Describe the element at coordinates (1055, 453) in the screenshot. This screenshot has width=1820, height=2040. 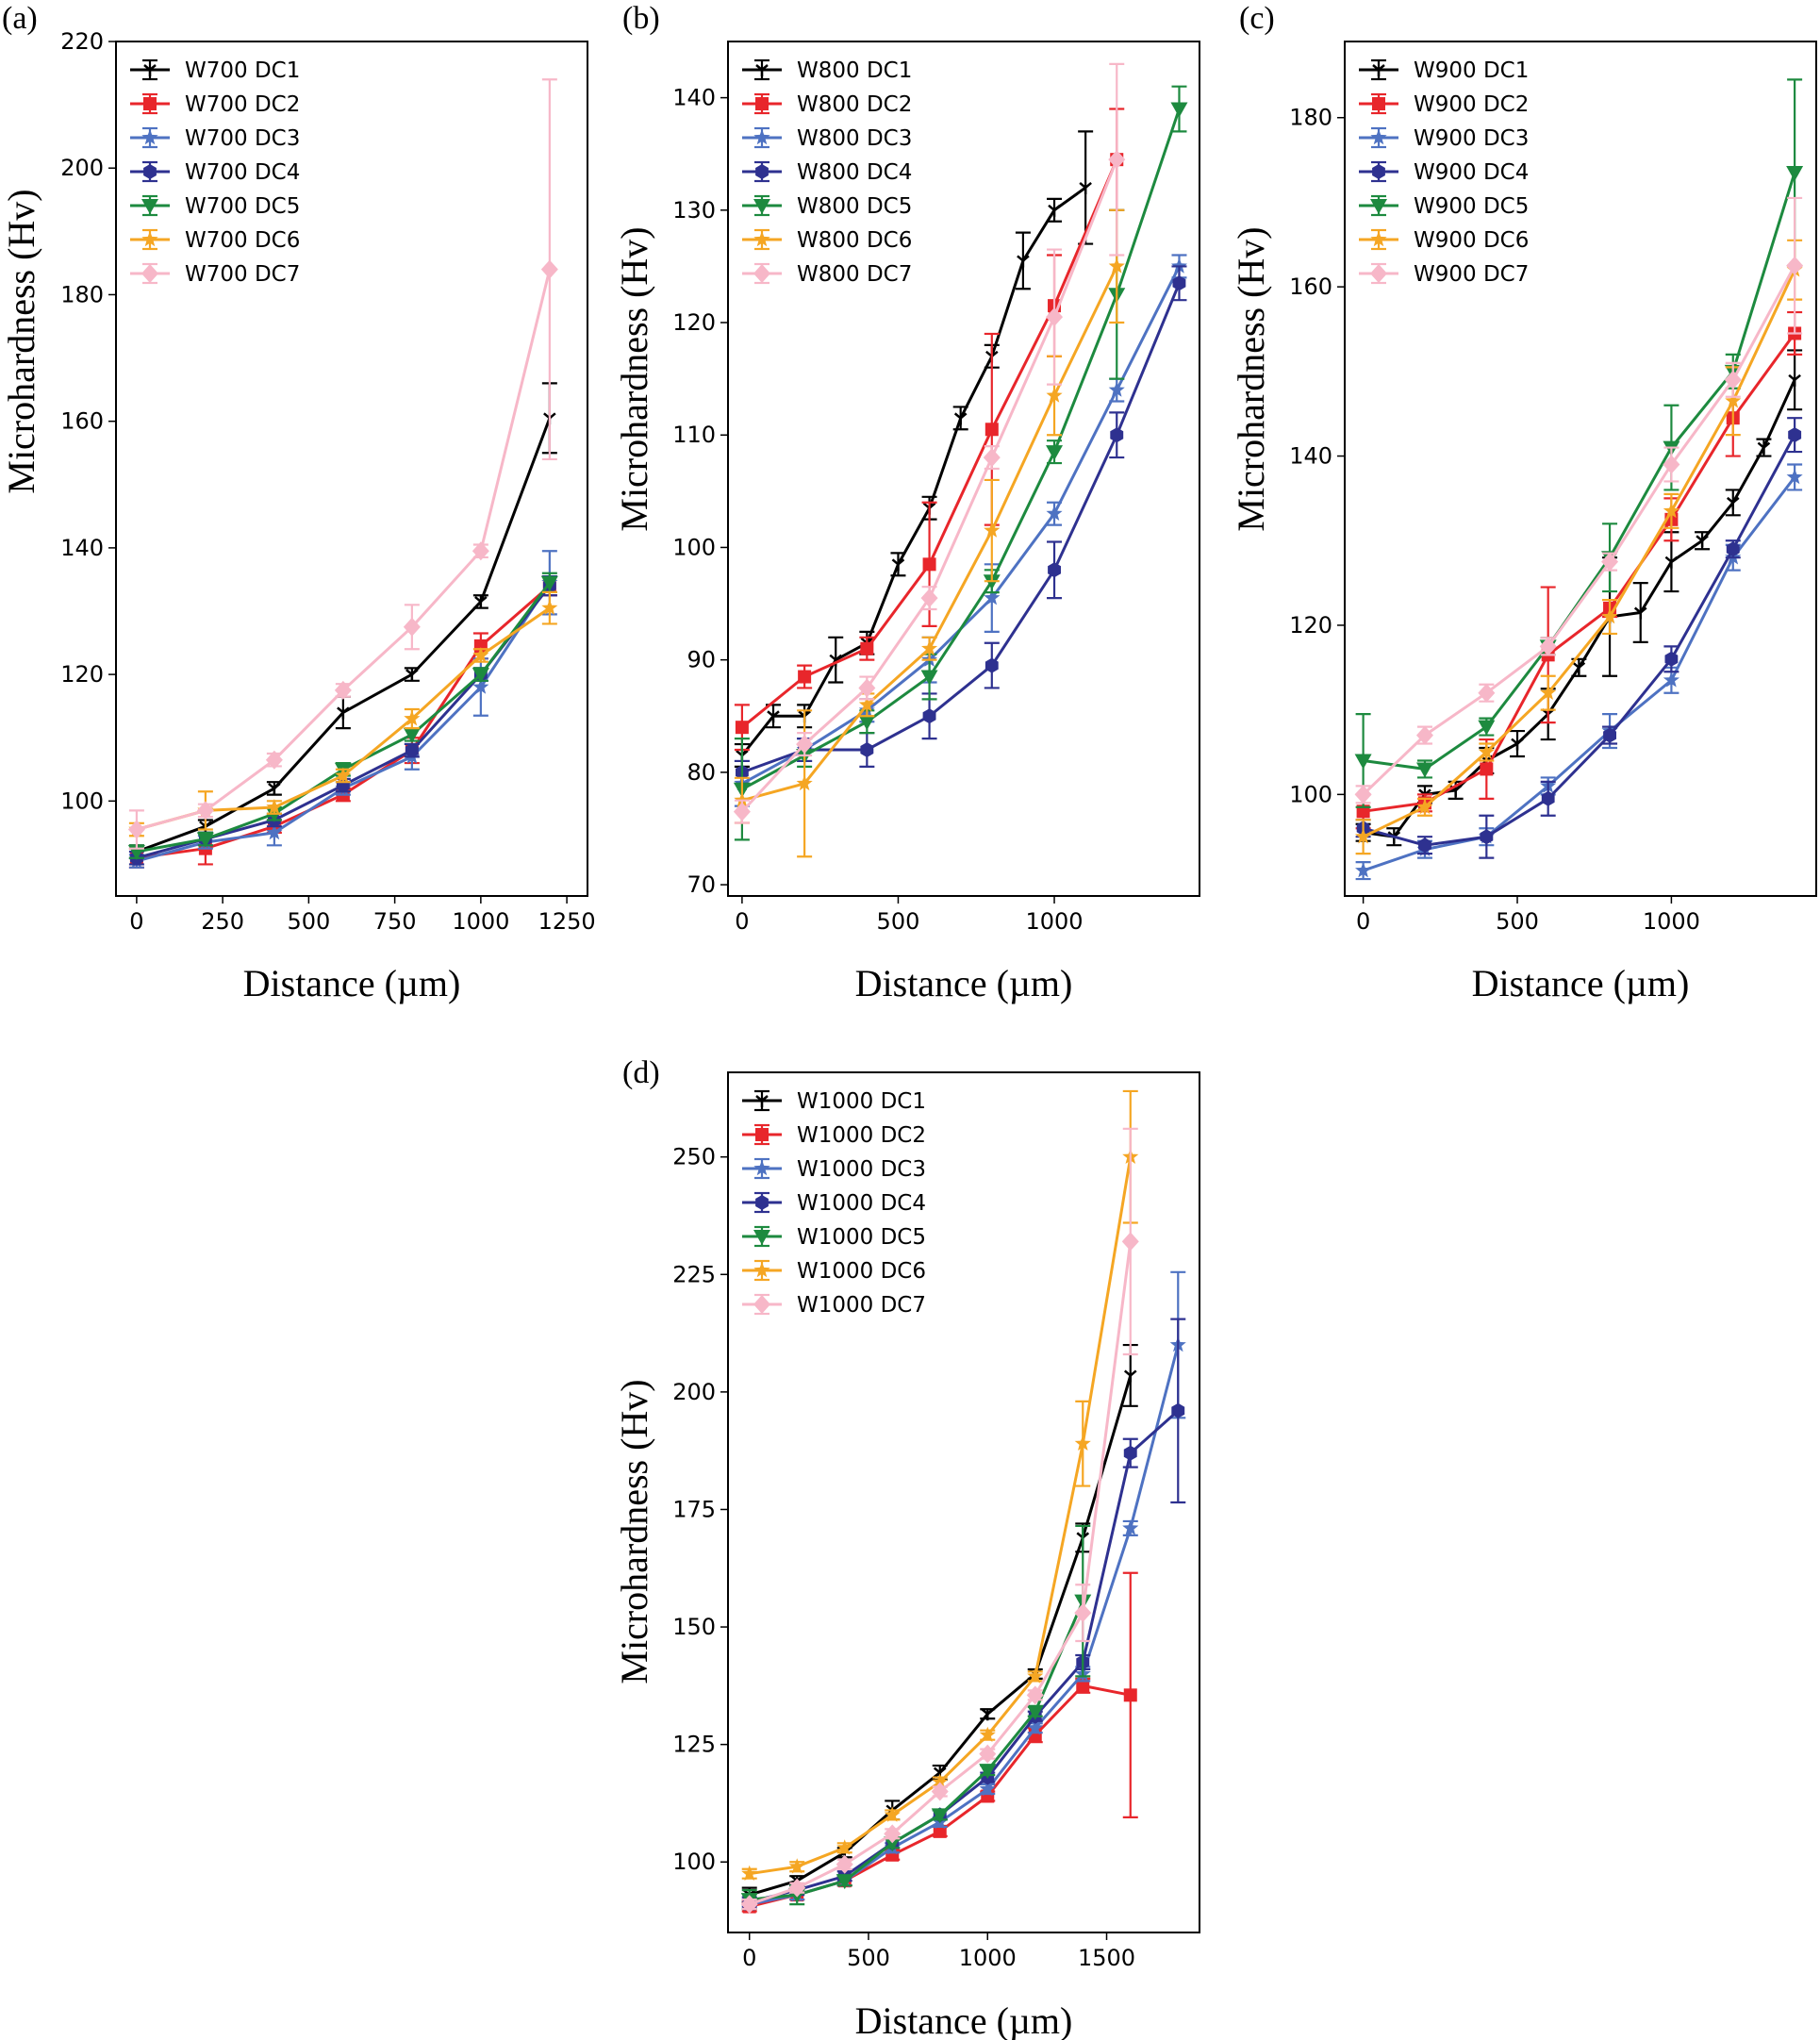
I see `panel-b-dc5-point` at that location.